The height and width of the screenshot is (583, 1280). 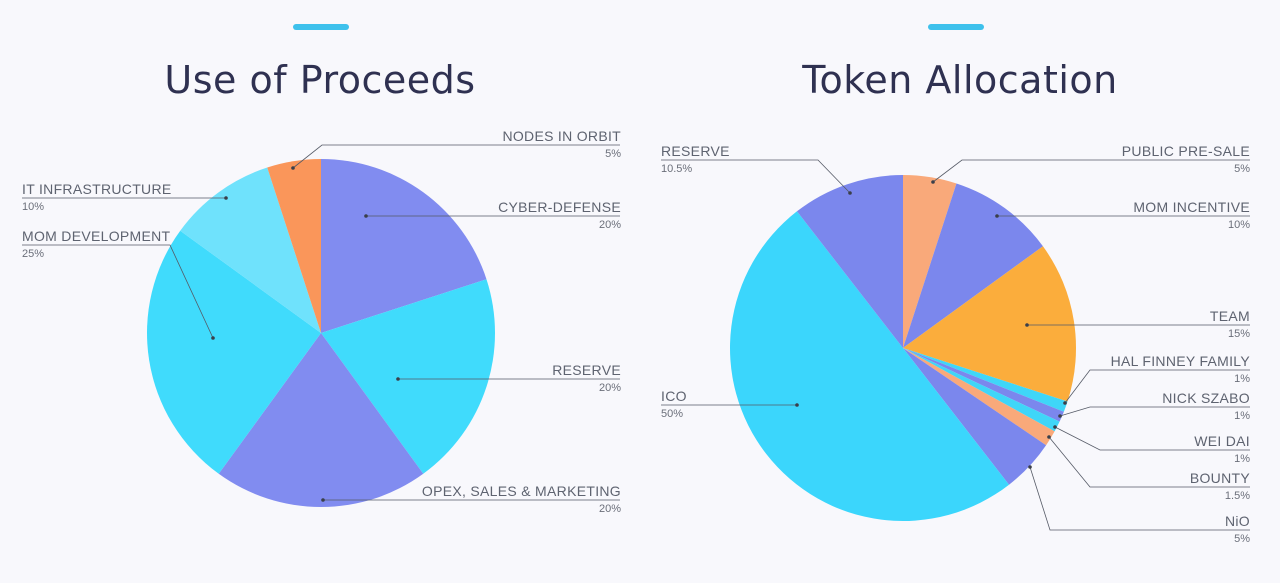 What do you see at coordinates (226, 198) in the screenshot?
I see `leader-dot-it-infrastructure` at bounding box center [226, 198].